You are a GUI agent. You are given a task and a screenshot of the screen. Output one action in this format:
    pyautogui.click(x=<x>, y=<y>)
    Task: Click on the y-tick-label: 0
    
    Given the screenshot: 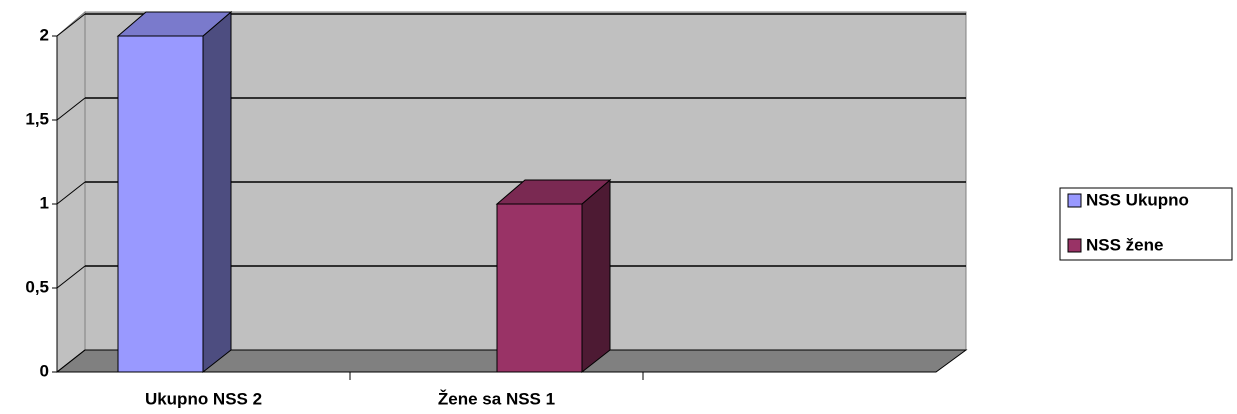 What is the action you would take?
    pyautogui.click(x=44, y=370)
    